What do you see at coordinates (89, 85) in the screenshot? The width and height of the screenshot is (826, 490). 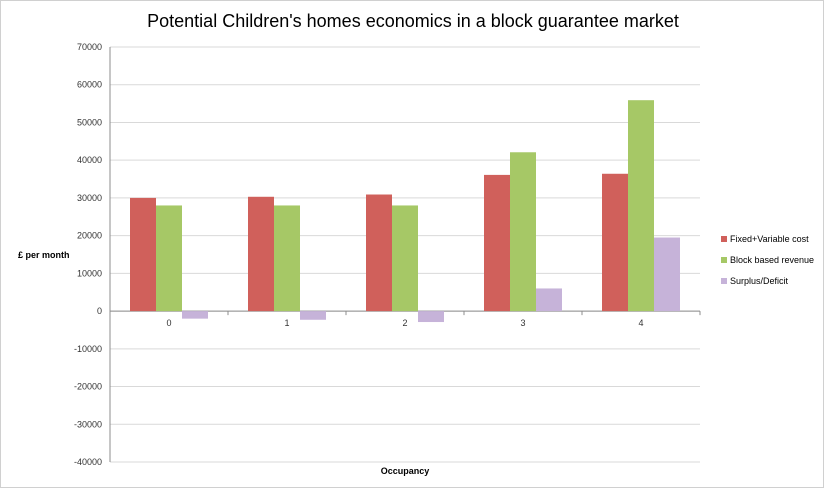 I see `y-tick-label: 60000` at bounding box center [89, 85].